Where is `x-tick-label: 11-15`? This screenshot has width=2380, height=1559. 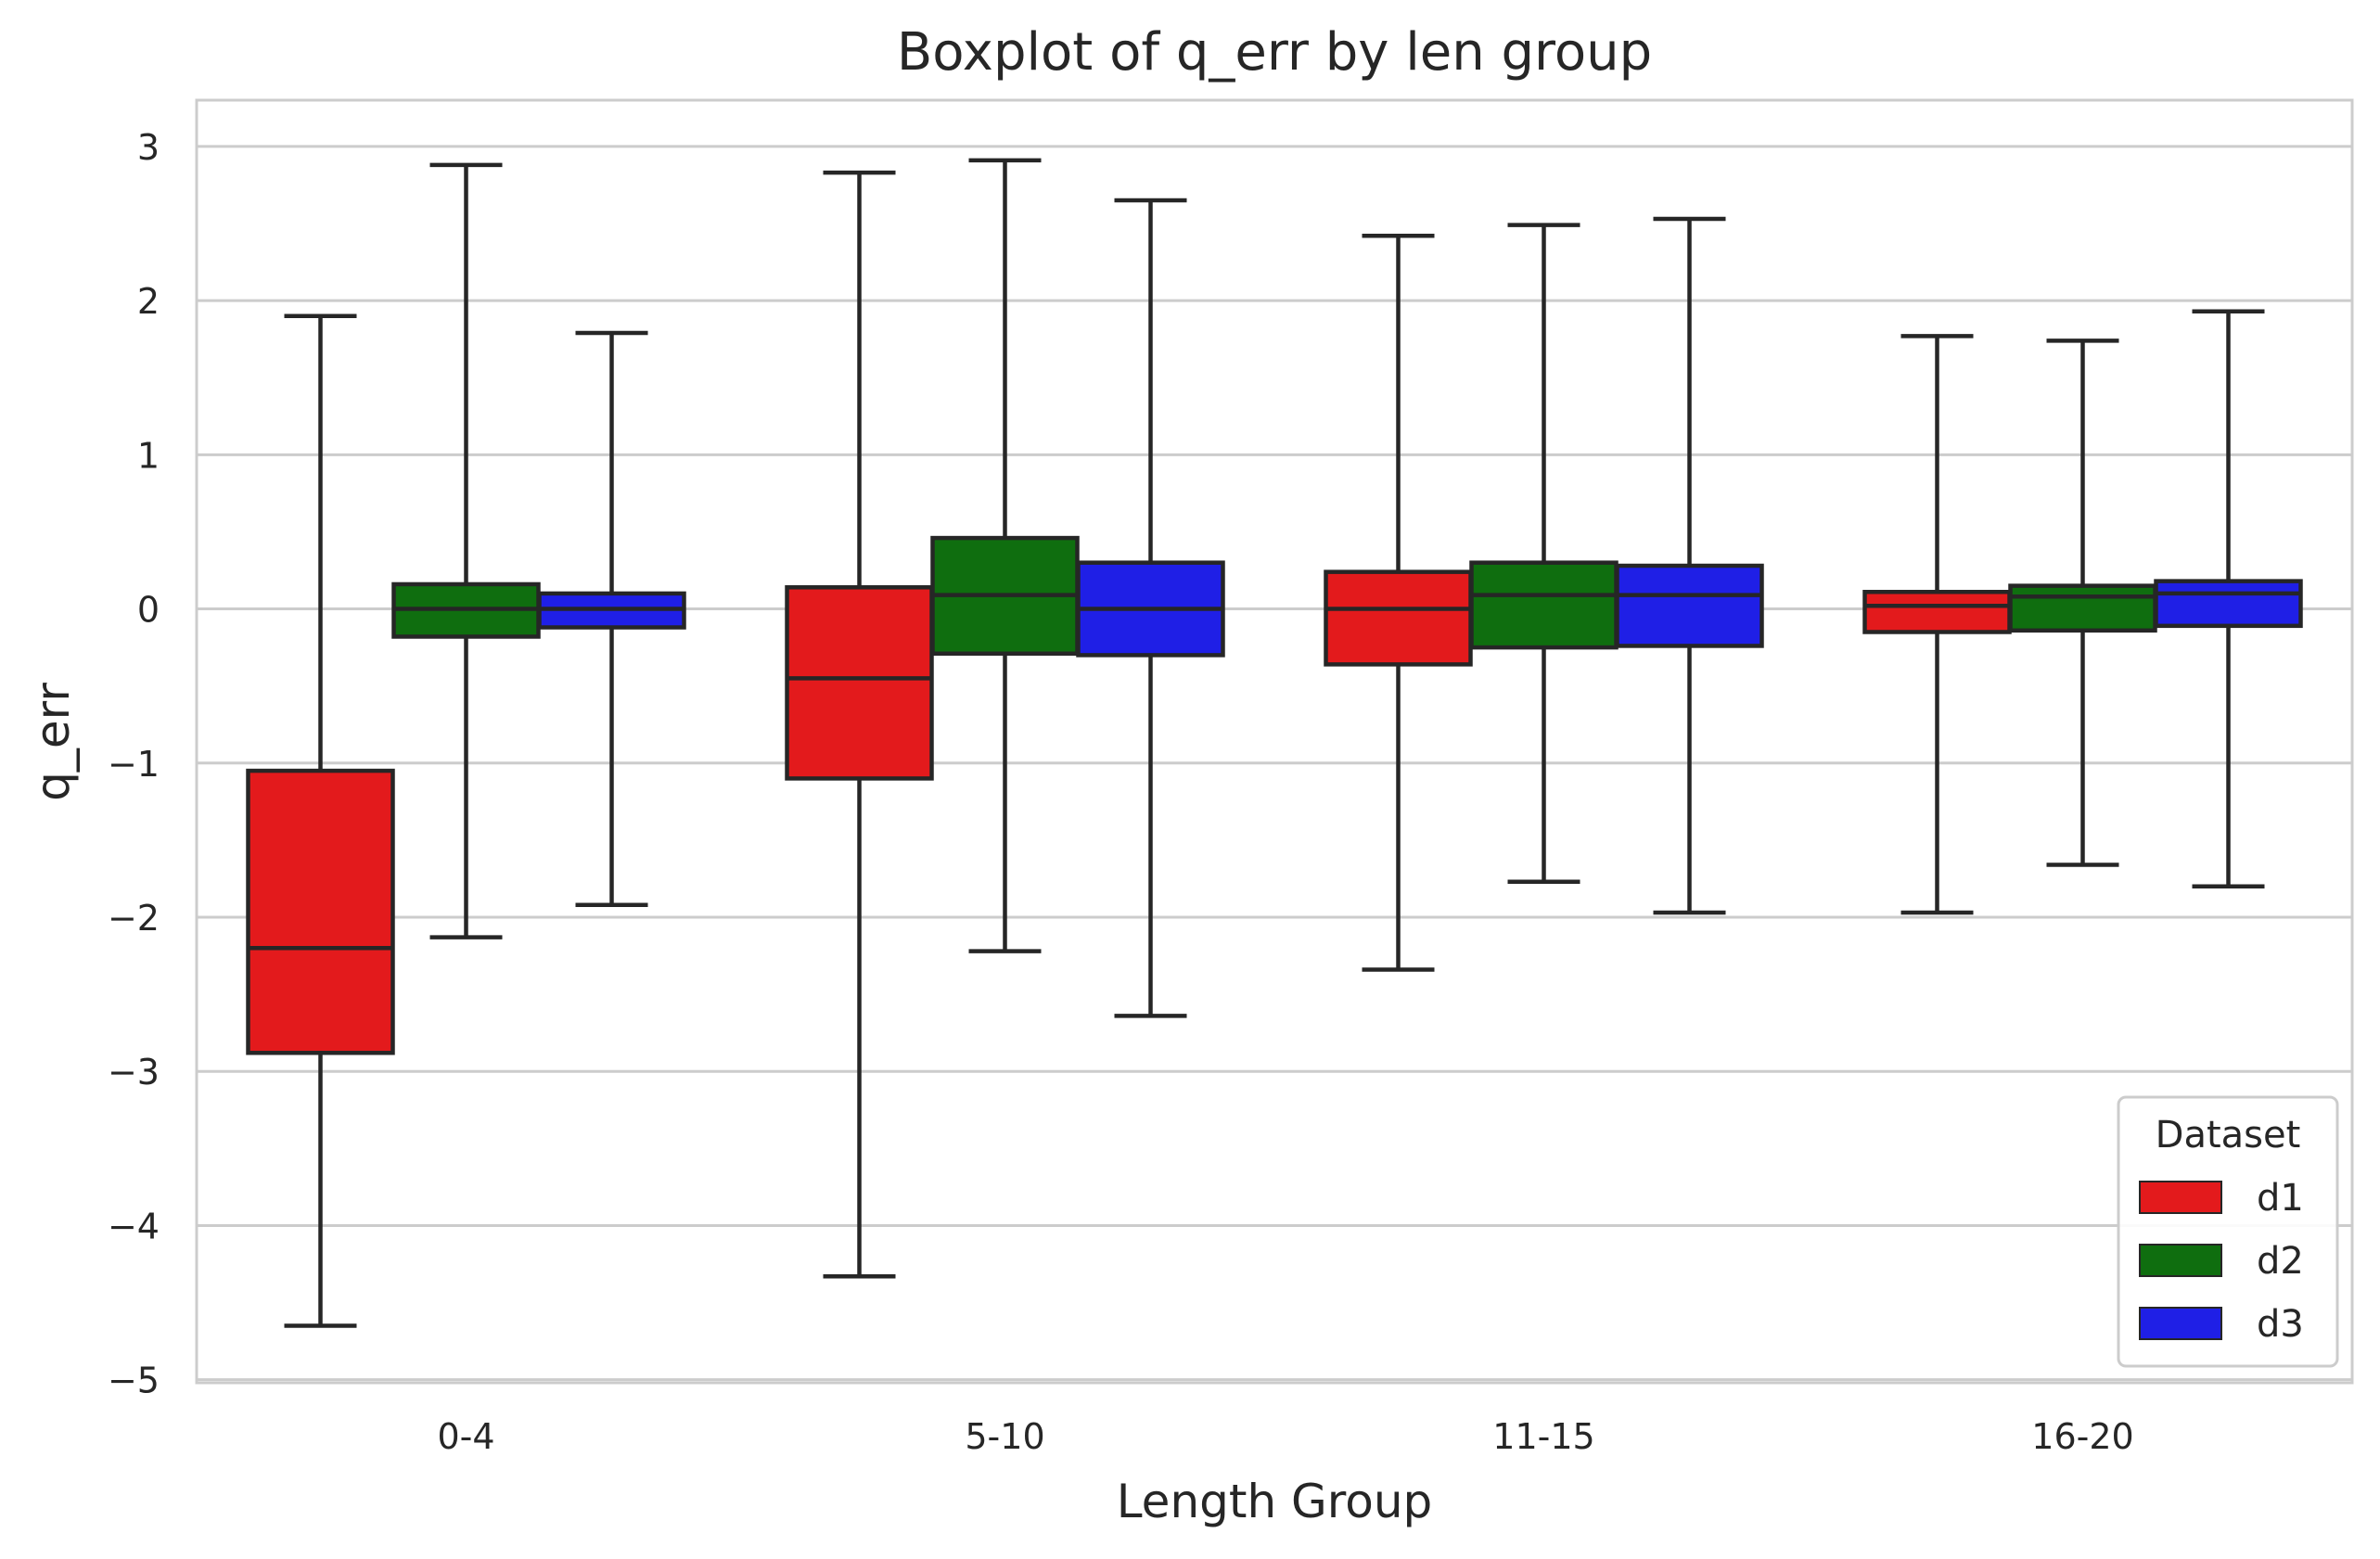
x-tick-label: 11-15 is located at coordinates (1543, 1437).